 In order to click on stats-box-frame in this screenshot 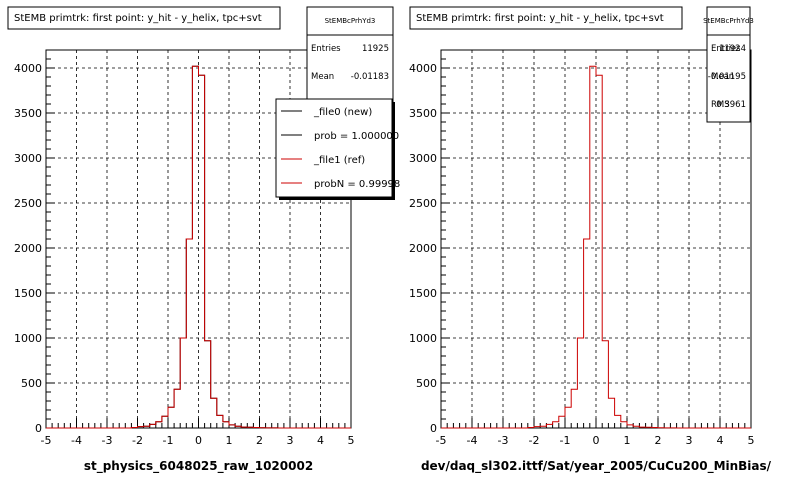, I will do `click(728, 64)`.